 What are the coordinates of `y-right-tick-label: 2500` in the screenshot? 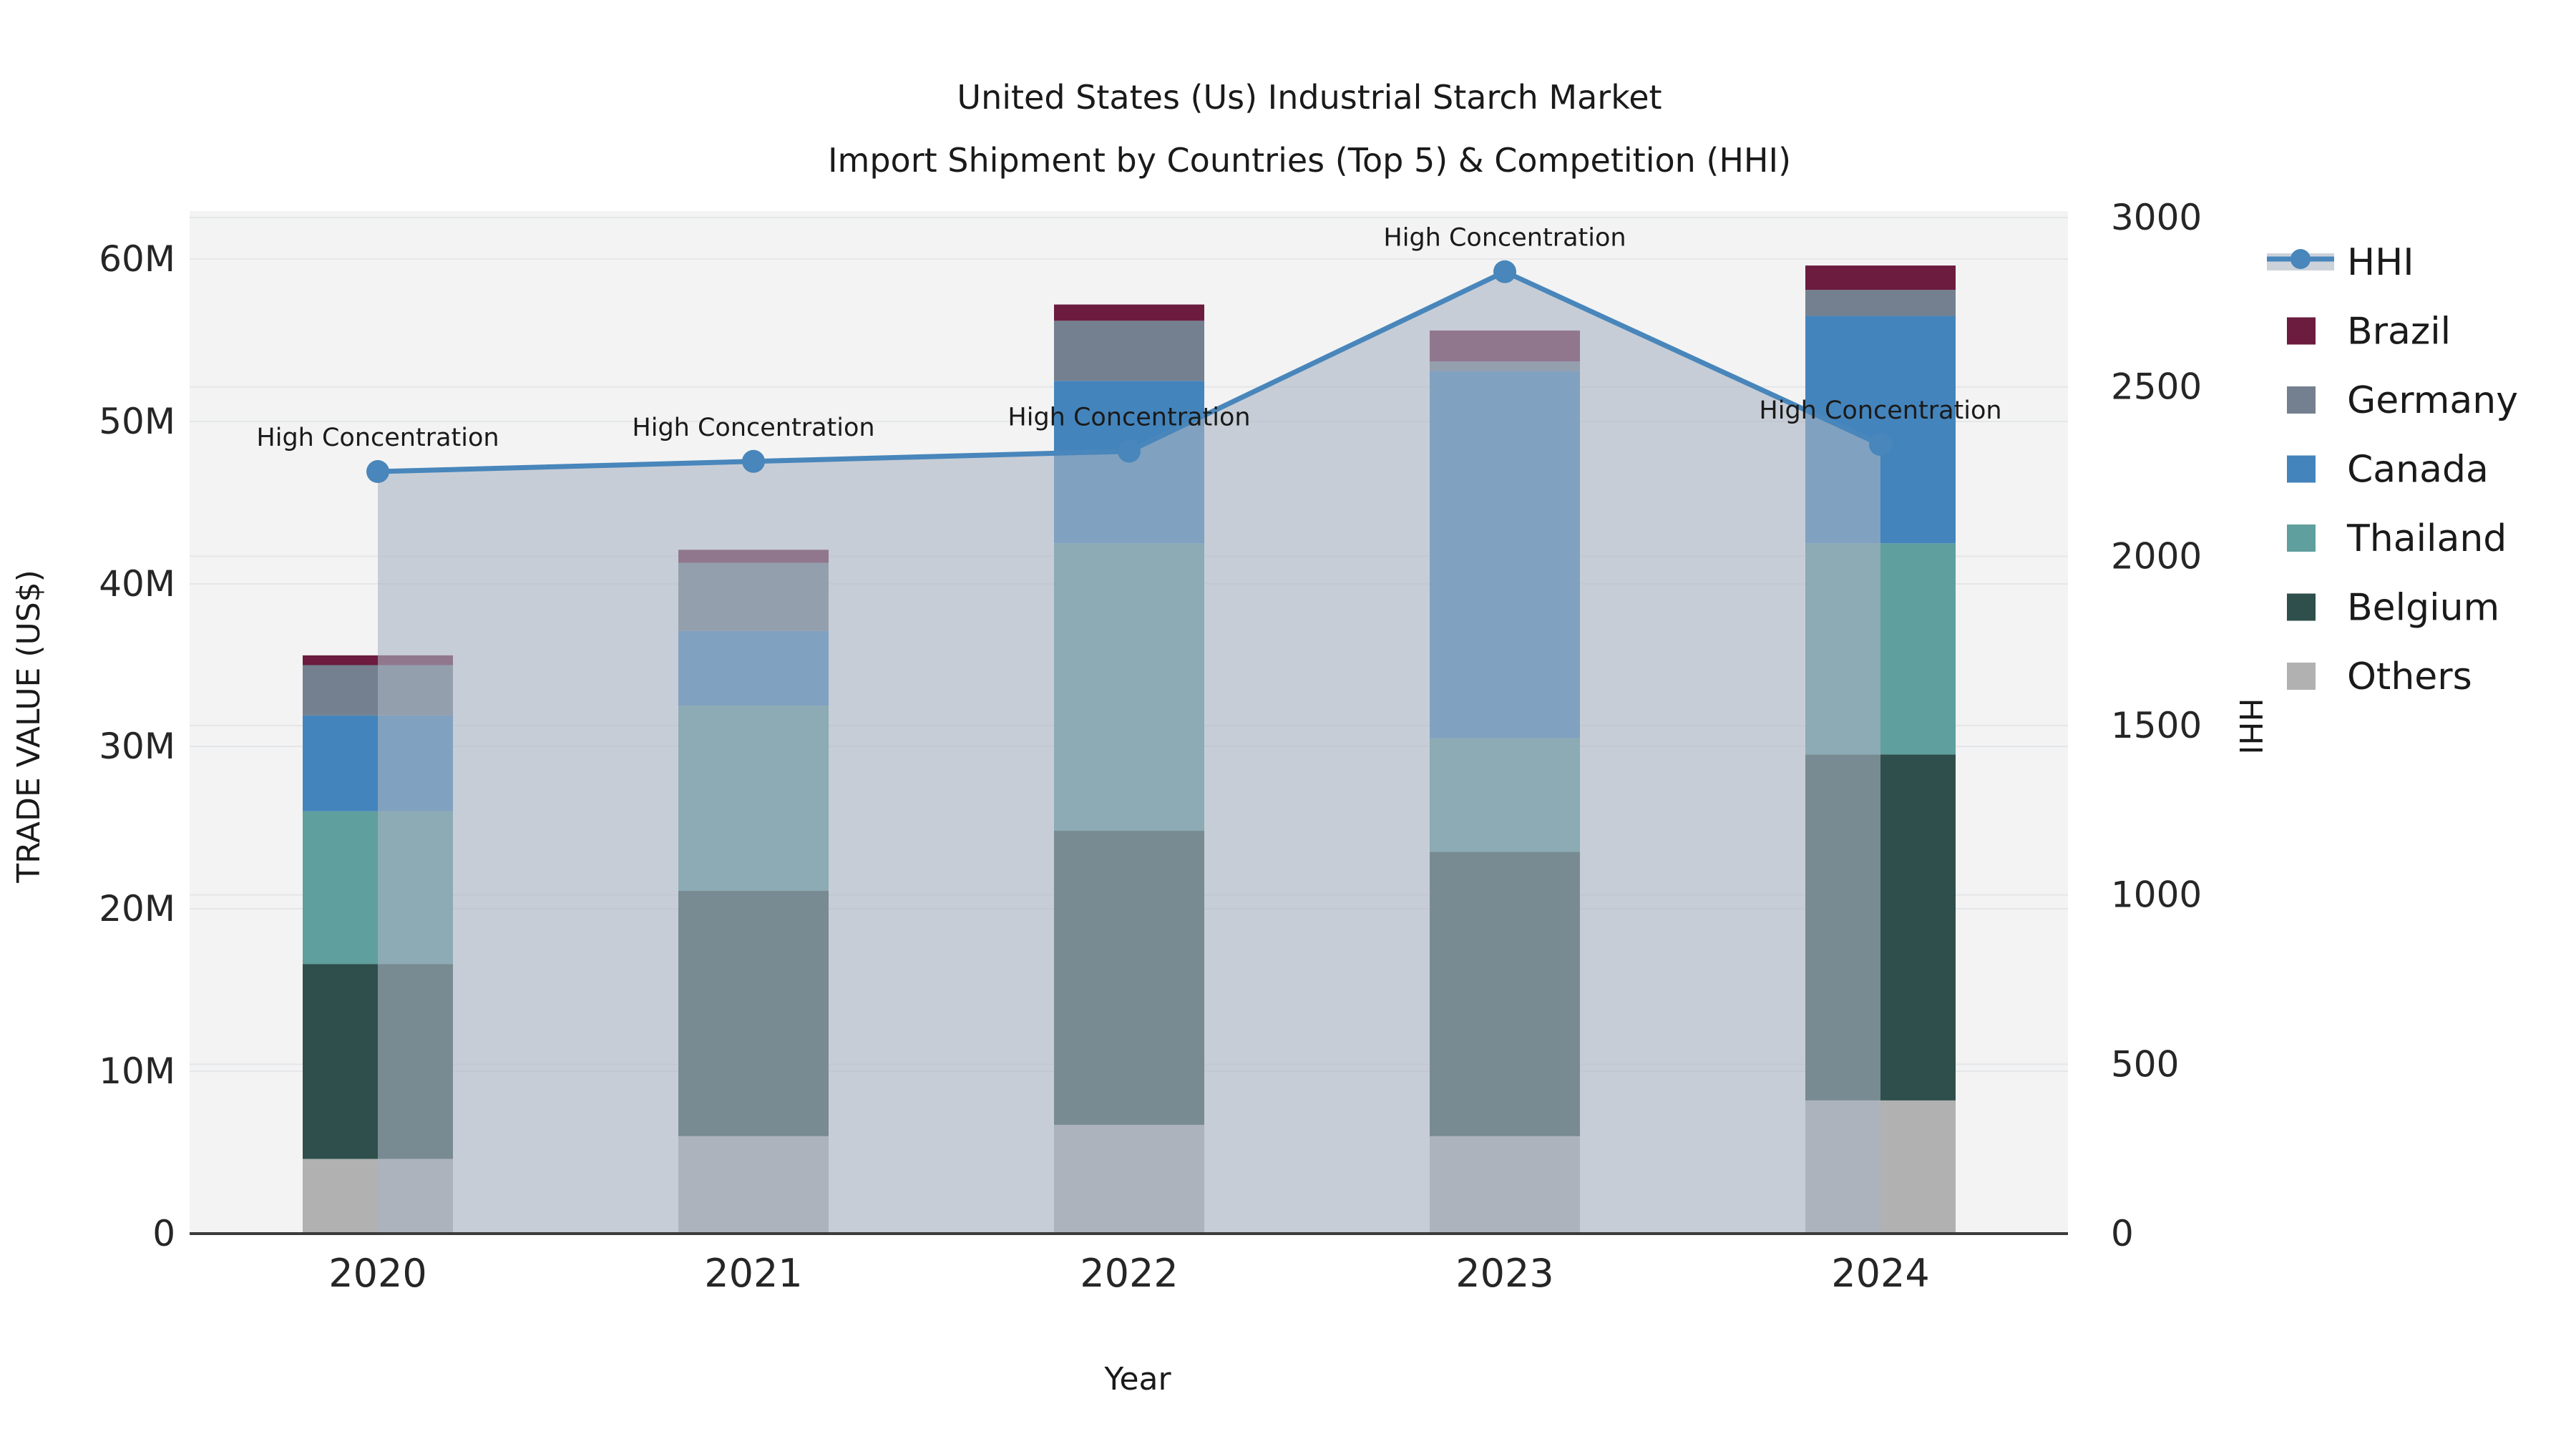 It's located at (2156, 387).